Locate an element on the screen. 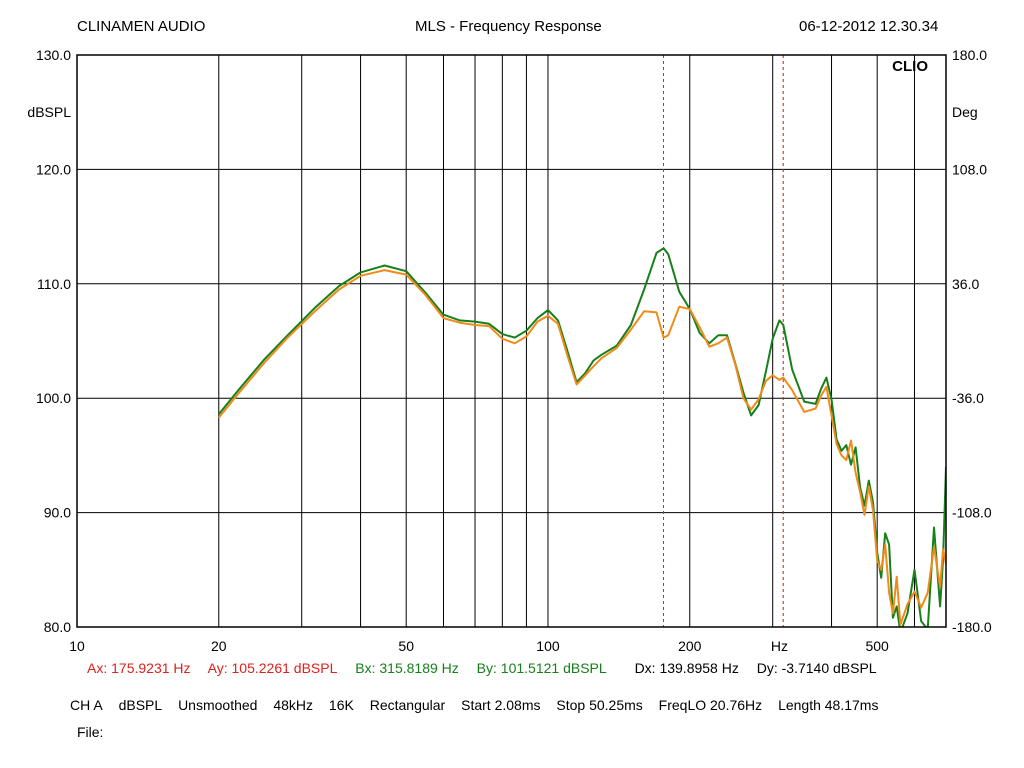 Image resolution: width=1024 pixels, height=768 pixels. channel-label: CH A is located at coordinates (86, 705).